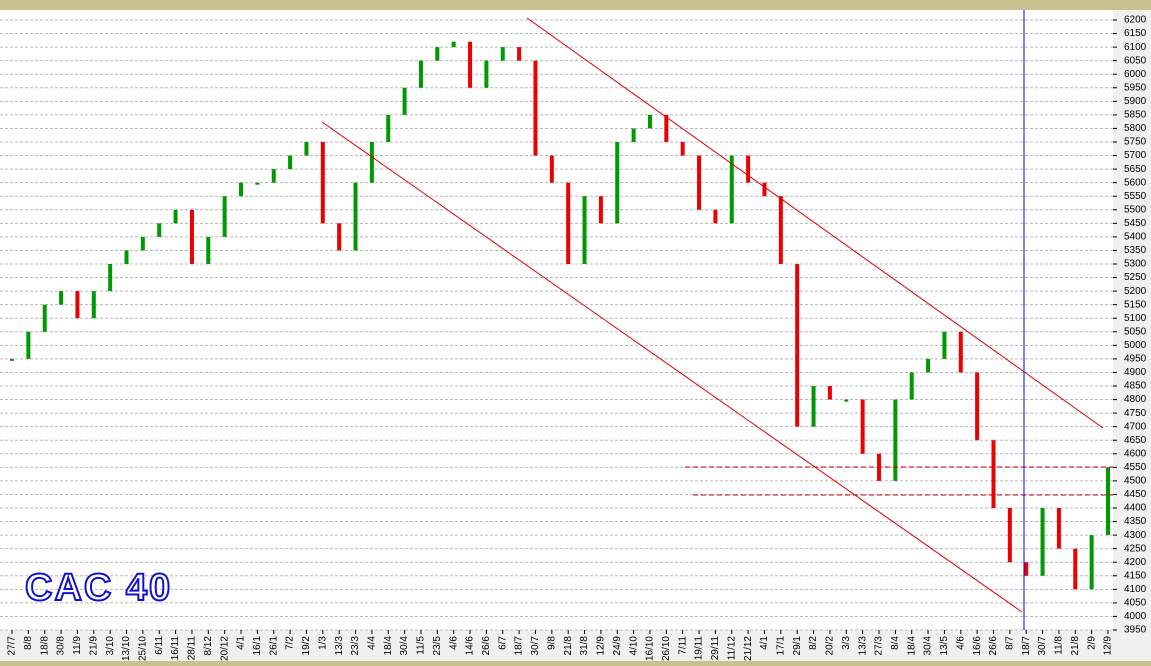 Image resolution: width=1151 pixels, height=666 pixels. What do you see at coordinates (143, 648) in the screenshot?
I see `x-tick-label: 25/10` at bounding box center [143, 648].